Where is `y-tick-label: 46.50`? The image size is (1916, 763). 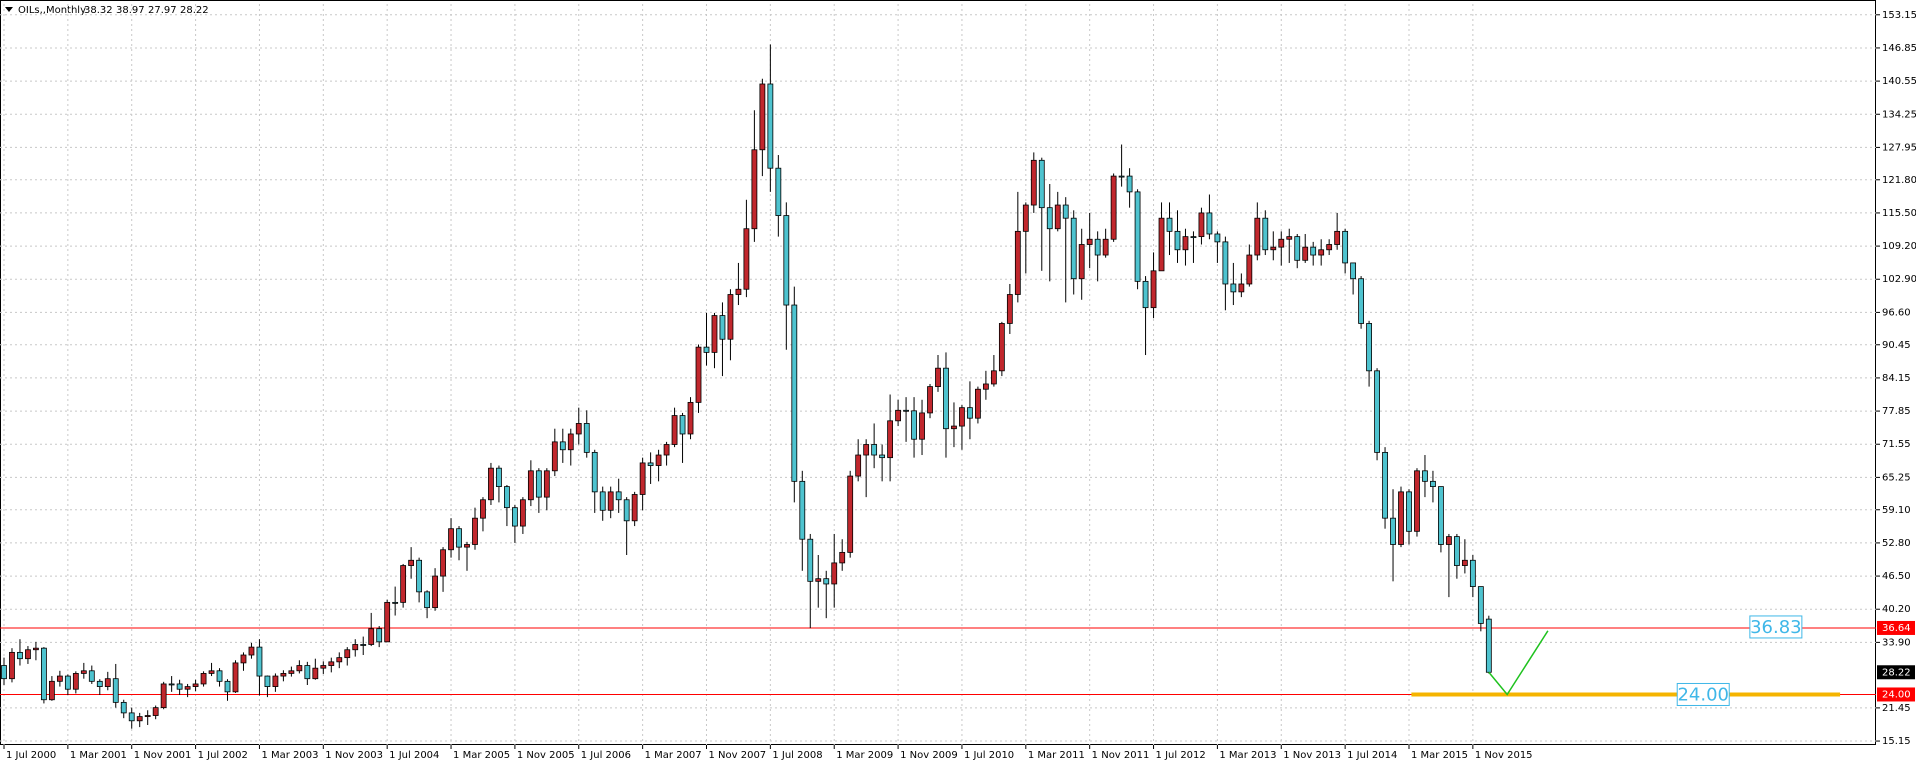 y-tick-label: 46.50 is located at coordinates (1896, 576).